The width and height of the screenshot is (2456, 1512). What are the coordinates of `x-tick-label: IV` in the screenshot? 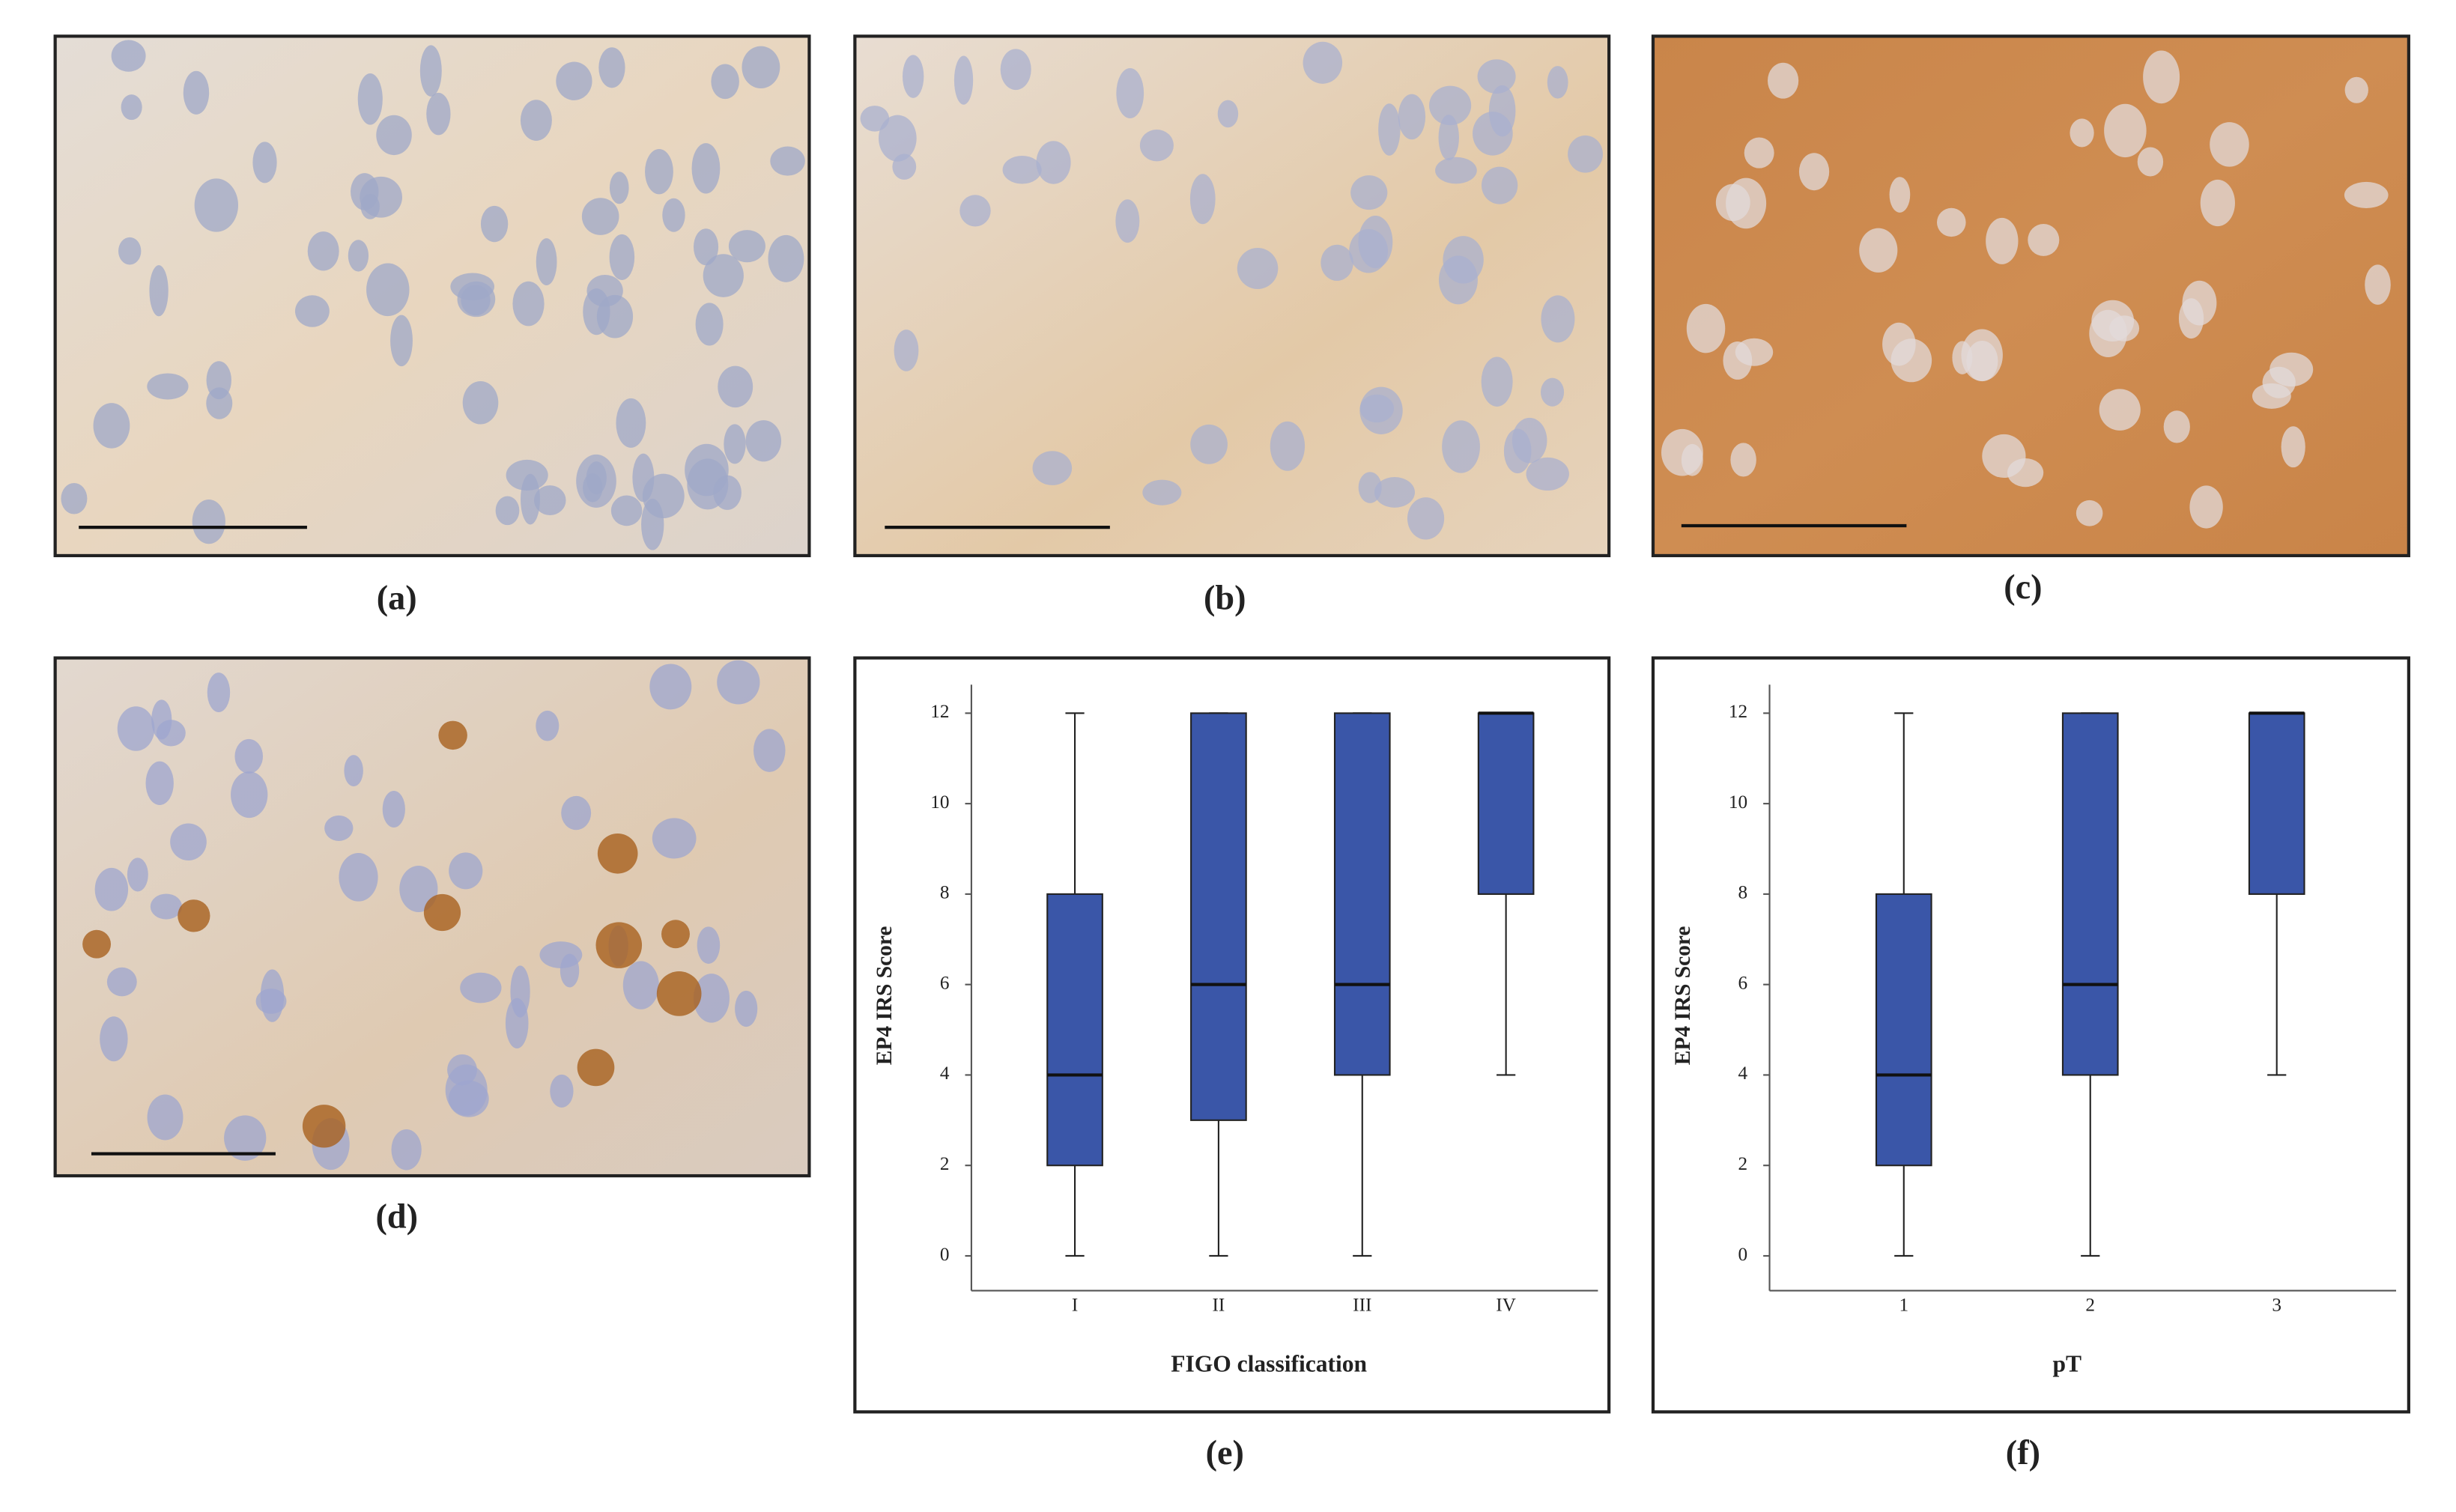 It's located at (1506, 1305).